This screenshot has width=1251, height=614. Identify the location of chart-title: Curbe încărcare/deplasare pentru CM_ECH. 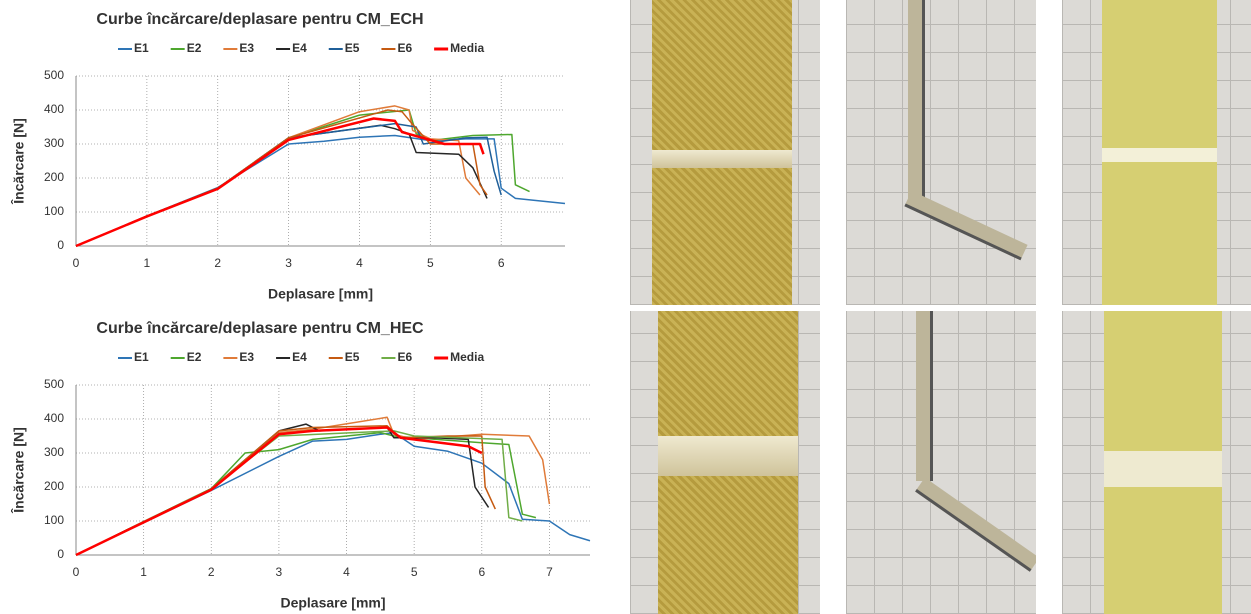
(259, 19).